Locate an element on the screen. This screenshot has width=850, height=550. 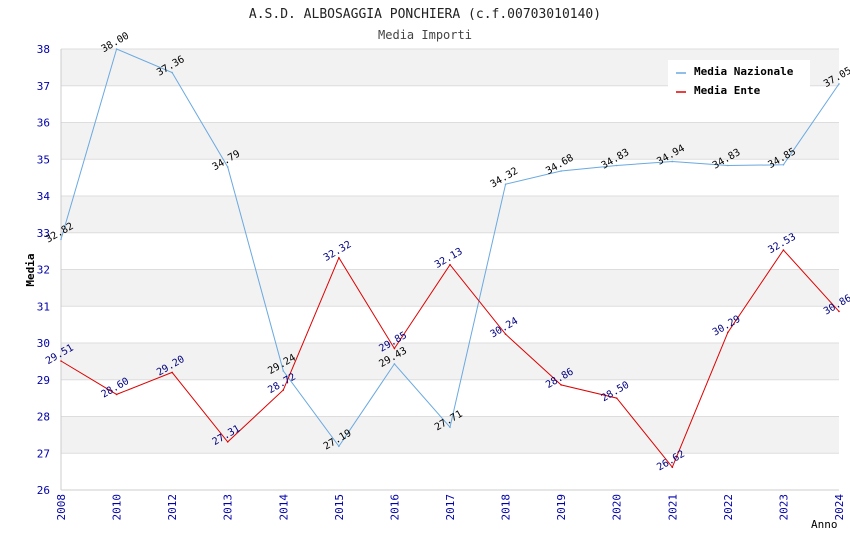
legend-label-nazionale: Media Nazionale is located at coordinates (744, 71).